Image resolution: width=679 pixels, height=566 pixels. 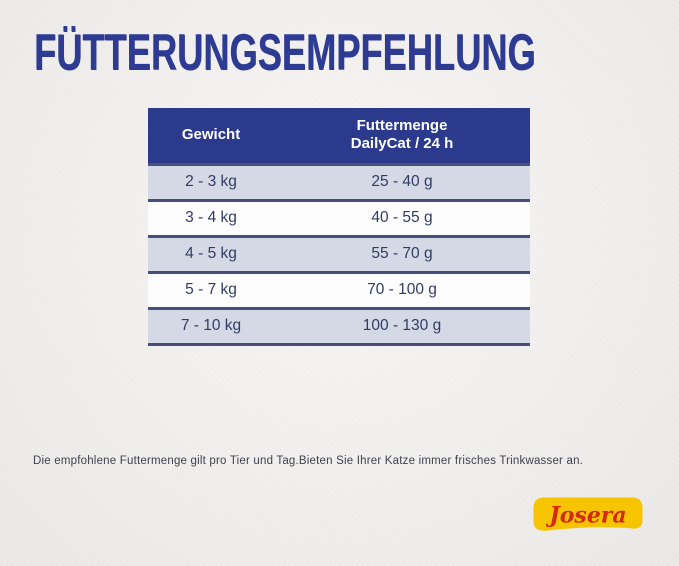 What do you see at coordinates (402, 217) in the screenshot?
I see `cell-amount: 40 - 55 g` at bounding box center [402, 217].